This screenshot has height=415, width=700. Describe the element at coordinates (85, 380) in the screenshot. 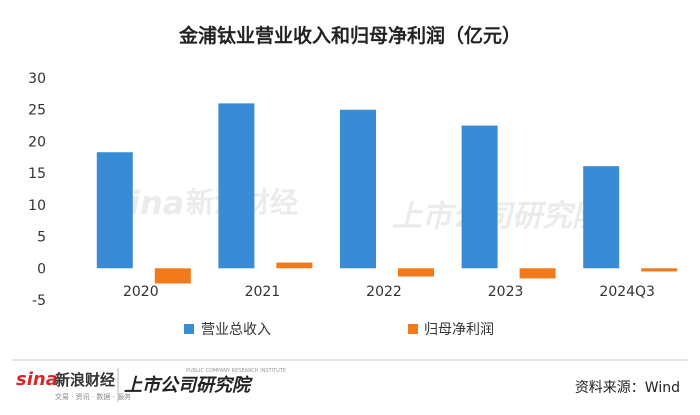

I see `footer-sina-cn: 新浪财经` at that location.